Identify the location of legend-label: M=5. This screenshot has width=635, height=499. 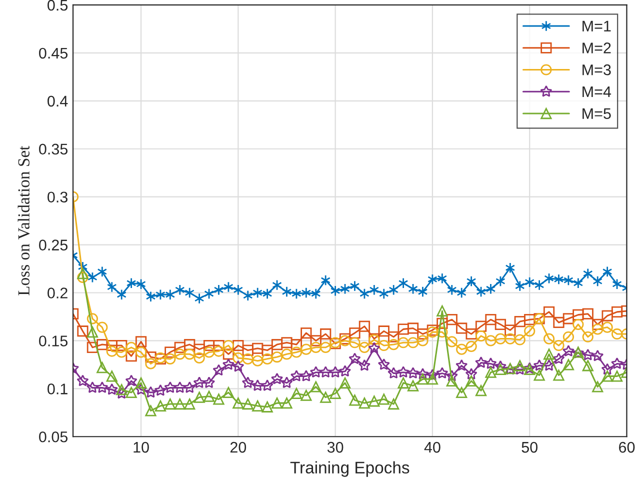
(596, 114).